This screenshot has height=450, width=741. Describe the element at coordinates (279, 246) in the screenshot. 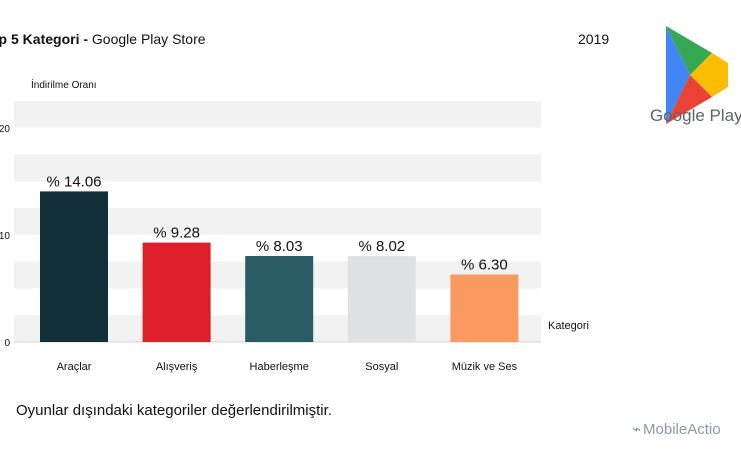

I see `data-label: % 8.03` at that location.